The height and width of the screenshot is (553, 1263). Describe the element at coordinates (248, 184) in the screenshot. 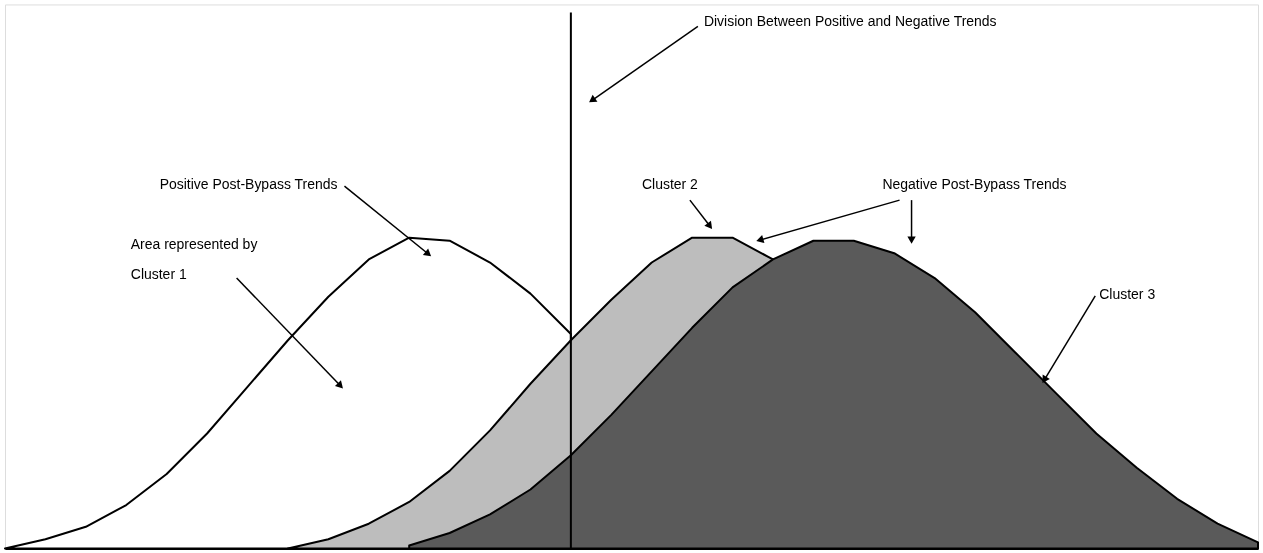

I see `text: Positive Post-Bypass Trends` at that location.